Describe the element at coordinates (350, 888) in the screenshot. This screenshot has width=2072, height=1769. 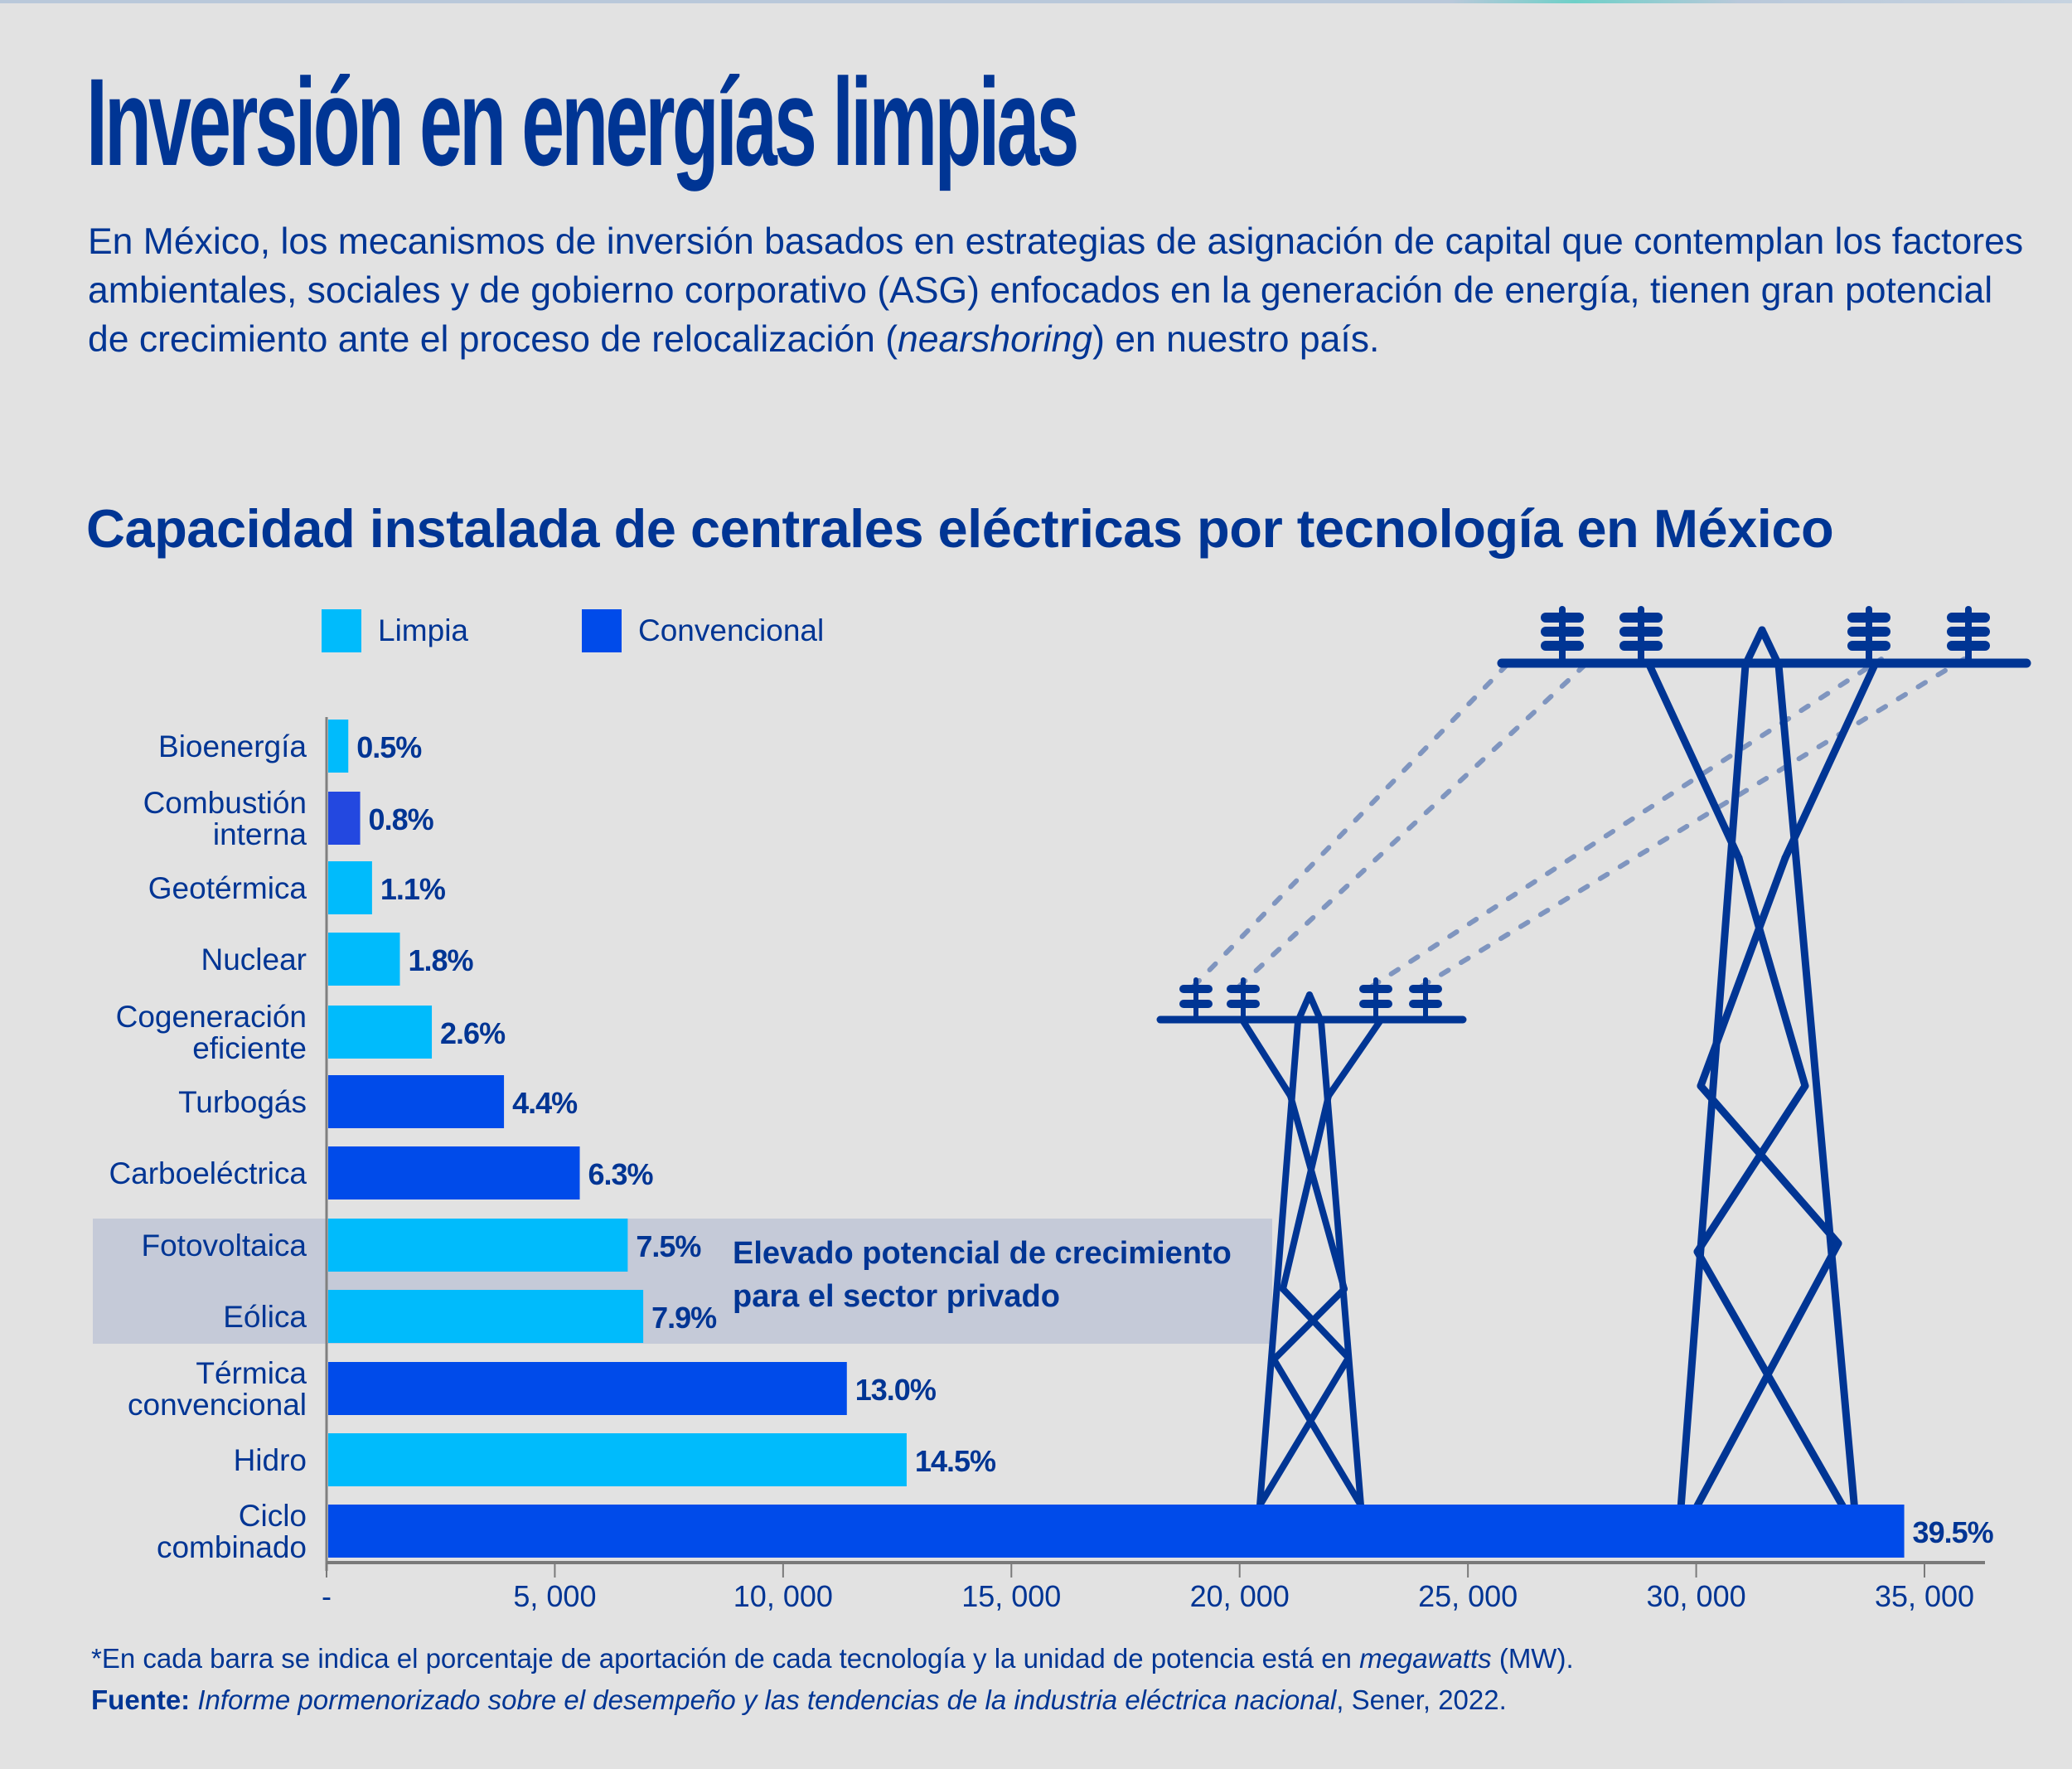
I see `bar-geot-rmica` at that location.